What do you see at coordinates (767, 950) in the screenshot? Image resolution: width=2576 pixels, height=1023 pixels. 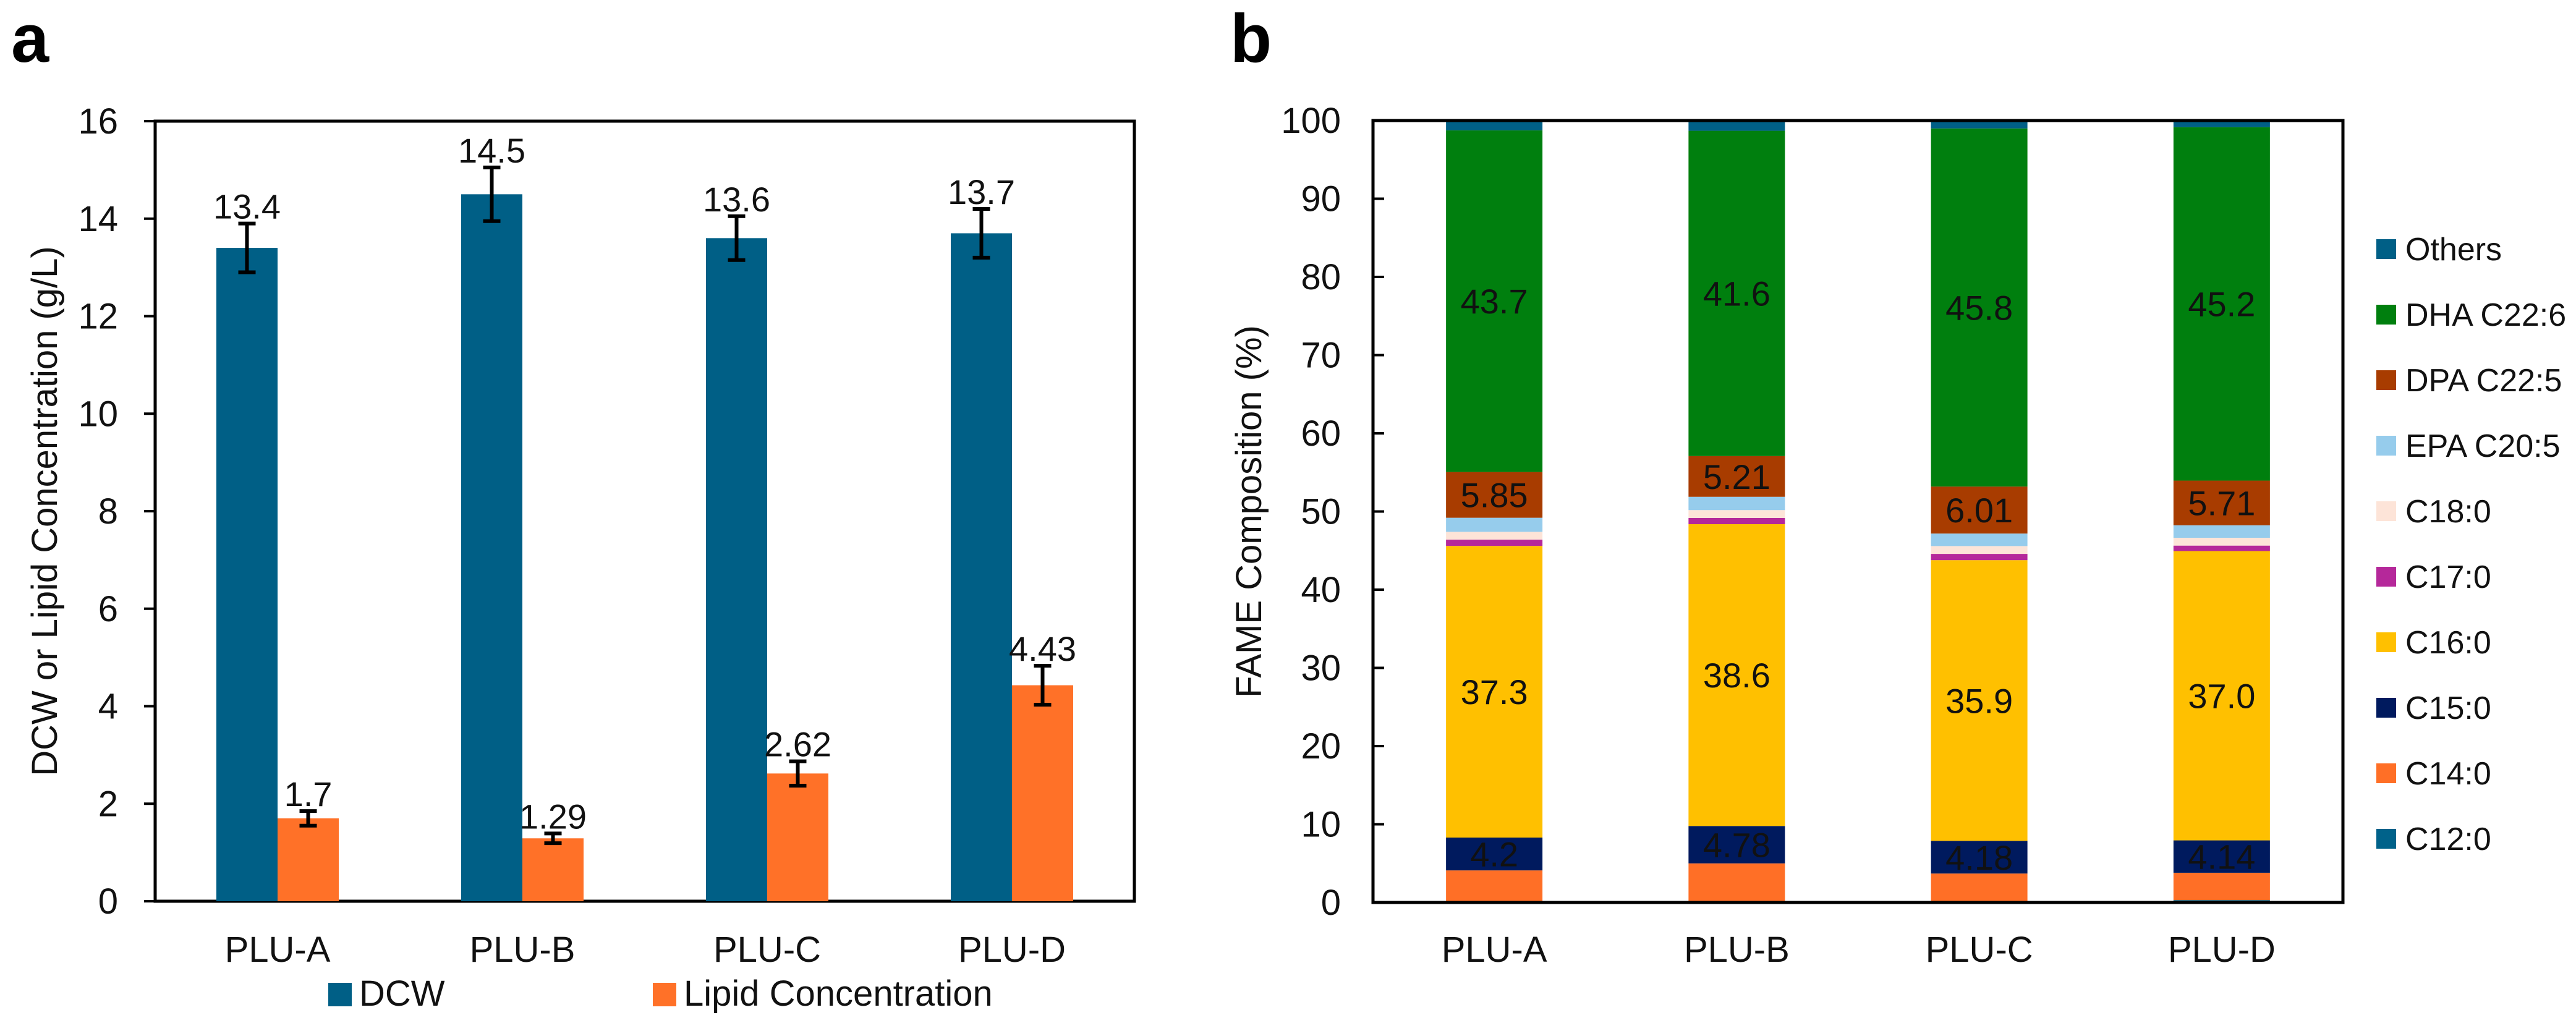 I see `x-tick-label: PLU-C` at bounding box center [767, 950].